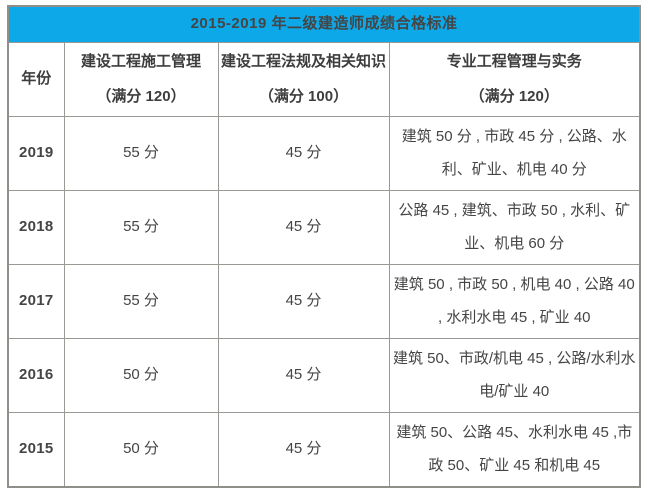  What do you see at coordinates (514, 375) in the screenshot?
I see `practice-score-cell: 建筑 50、市政/机电 45 , 公路/水利水电/矿业 40` at bounding box center [514, 375].